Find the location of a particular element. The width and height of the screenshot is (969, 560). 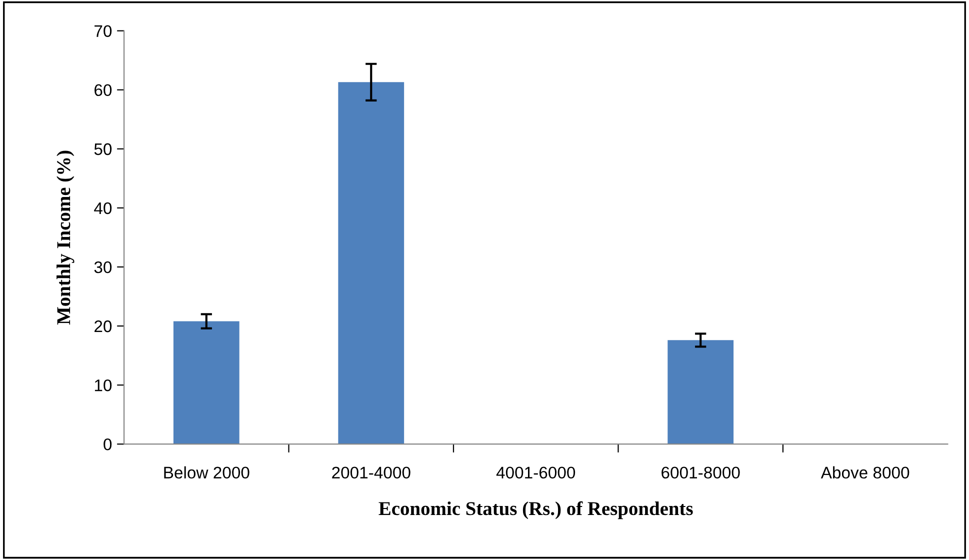

y-tick-label: 30 is located at coordinates (103, 267).